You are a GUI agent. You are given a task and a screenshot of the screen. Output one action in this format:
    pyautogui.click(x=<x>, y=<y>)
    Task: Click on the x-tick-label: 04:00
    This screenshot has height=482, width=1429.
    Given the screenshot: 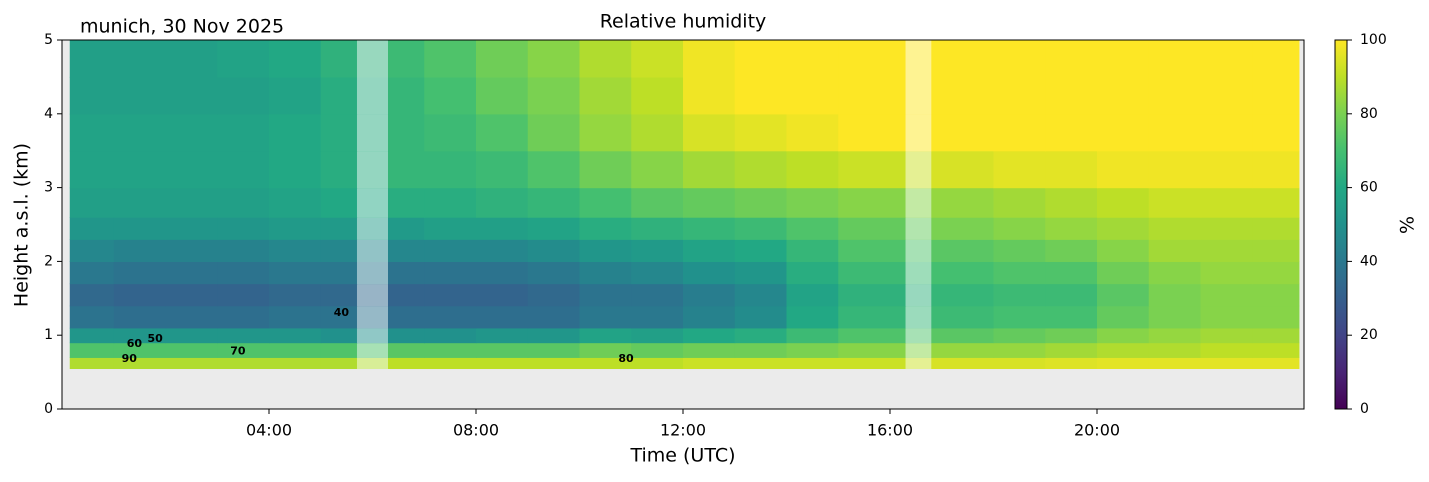 What is the action you would take?
    pyautogui.click(x=269, y=430)
    